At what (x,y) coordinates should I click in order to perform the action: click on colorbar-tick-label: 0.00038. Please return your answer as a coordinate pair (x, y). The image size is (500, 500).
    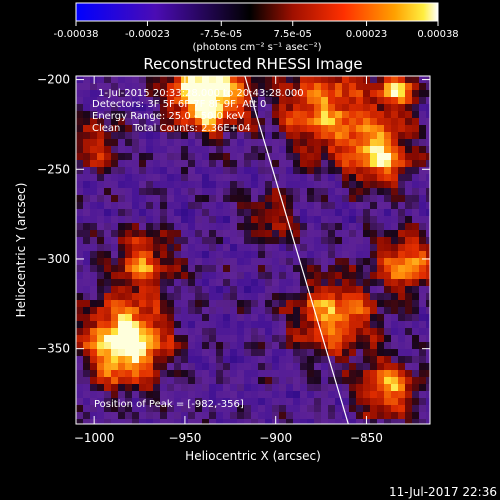
    Looking at the image, I should click on (437, 34).